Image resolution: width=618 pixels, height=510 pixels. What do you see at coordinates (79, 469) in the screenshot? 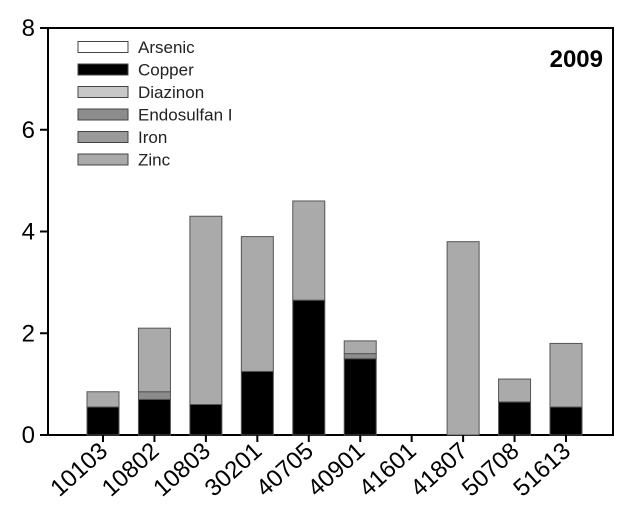
I see `x-tick-label: 10103` at bounding box center [79, 469].